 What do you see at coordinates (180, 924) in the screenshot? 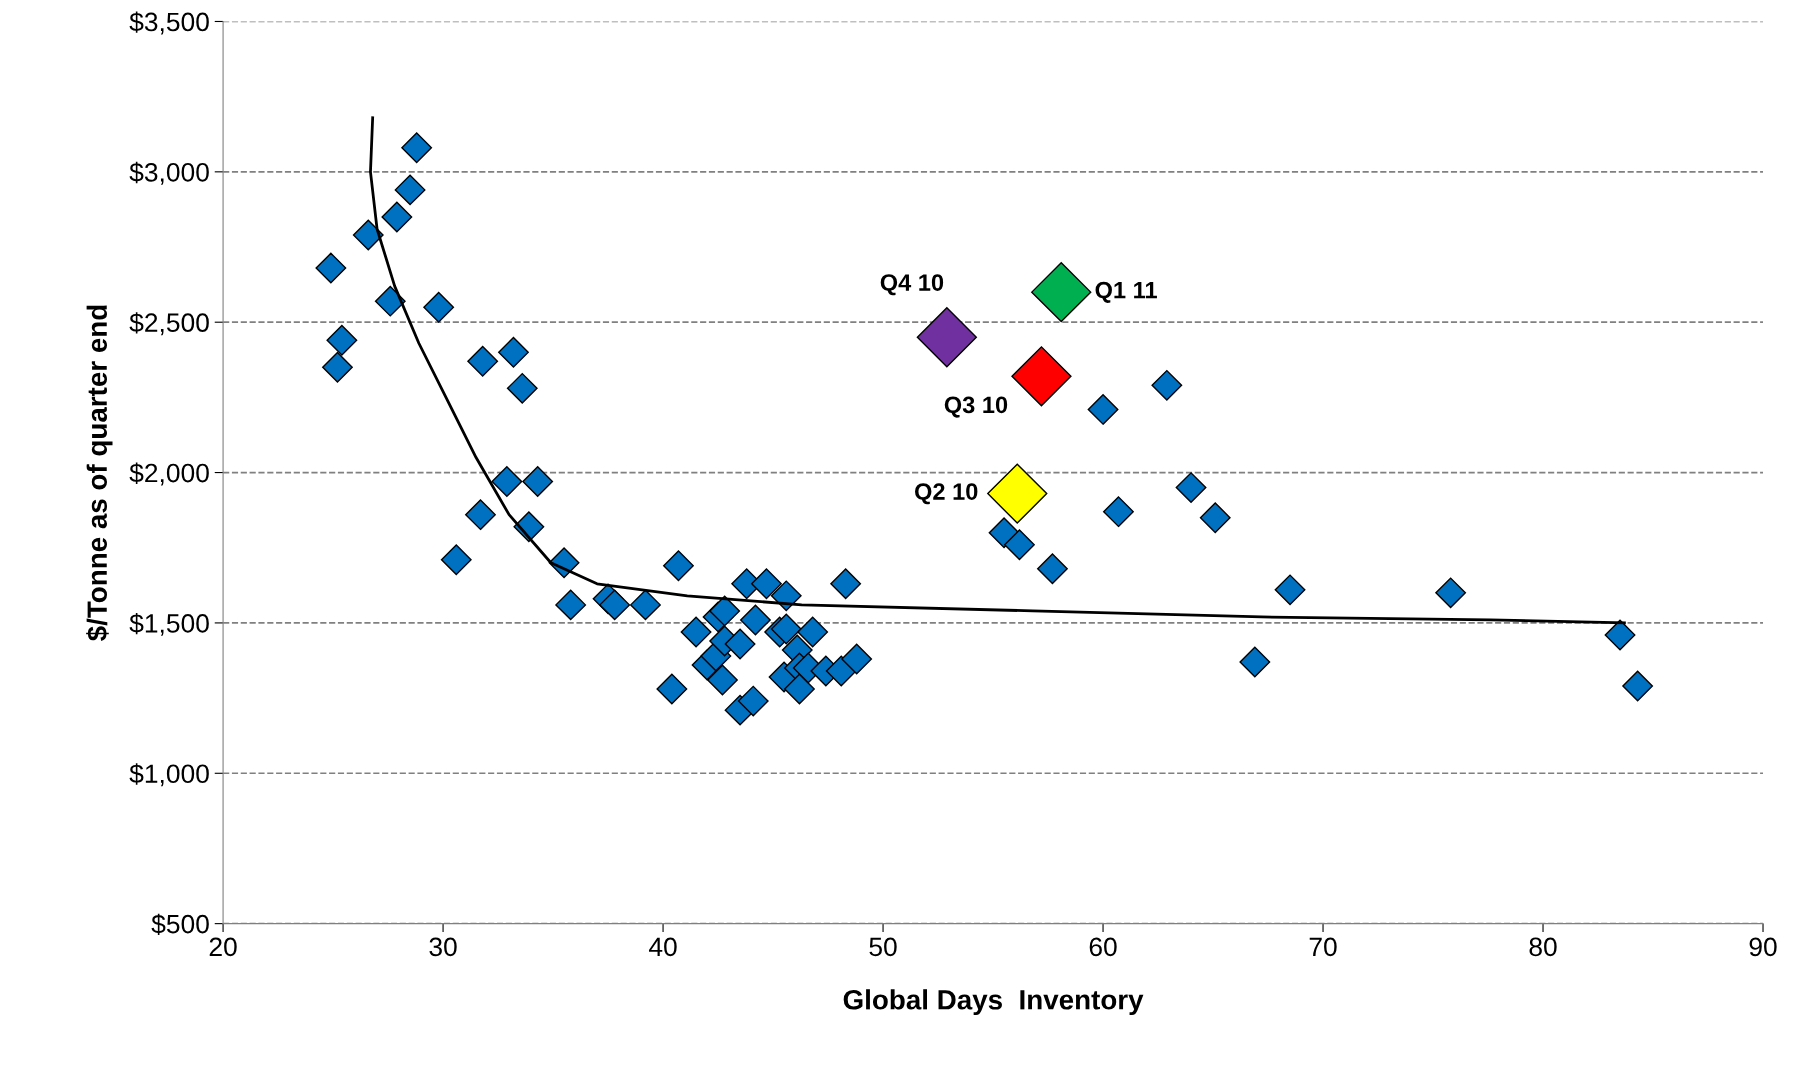
I see `y-tick-label: $500` at bounding box center [180, 924].